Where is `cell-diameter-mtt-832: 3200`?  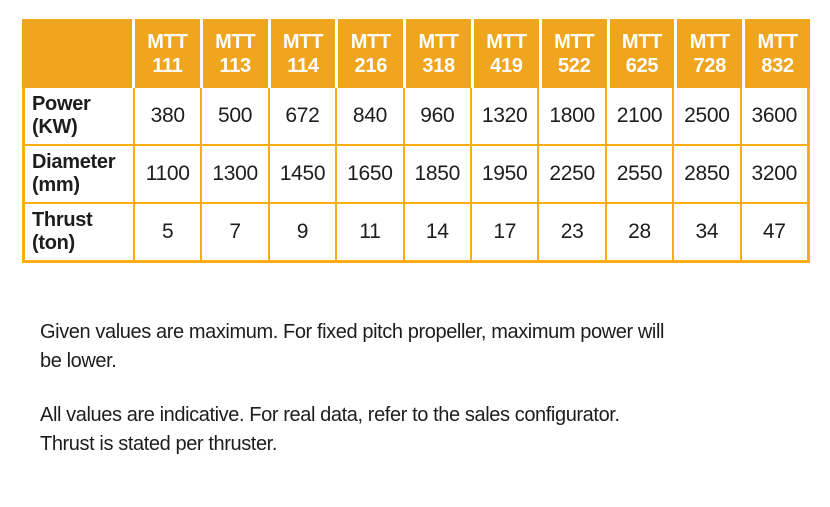
cell-diameter-mtt-832: 3200 is located at coordinates (774, 174).